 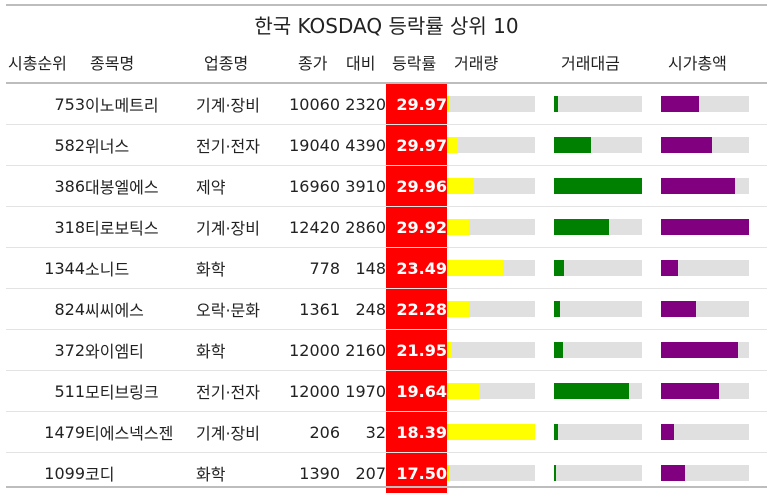 I want to click on change-cell: 2320, so click(x=363, y=104).